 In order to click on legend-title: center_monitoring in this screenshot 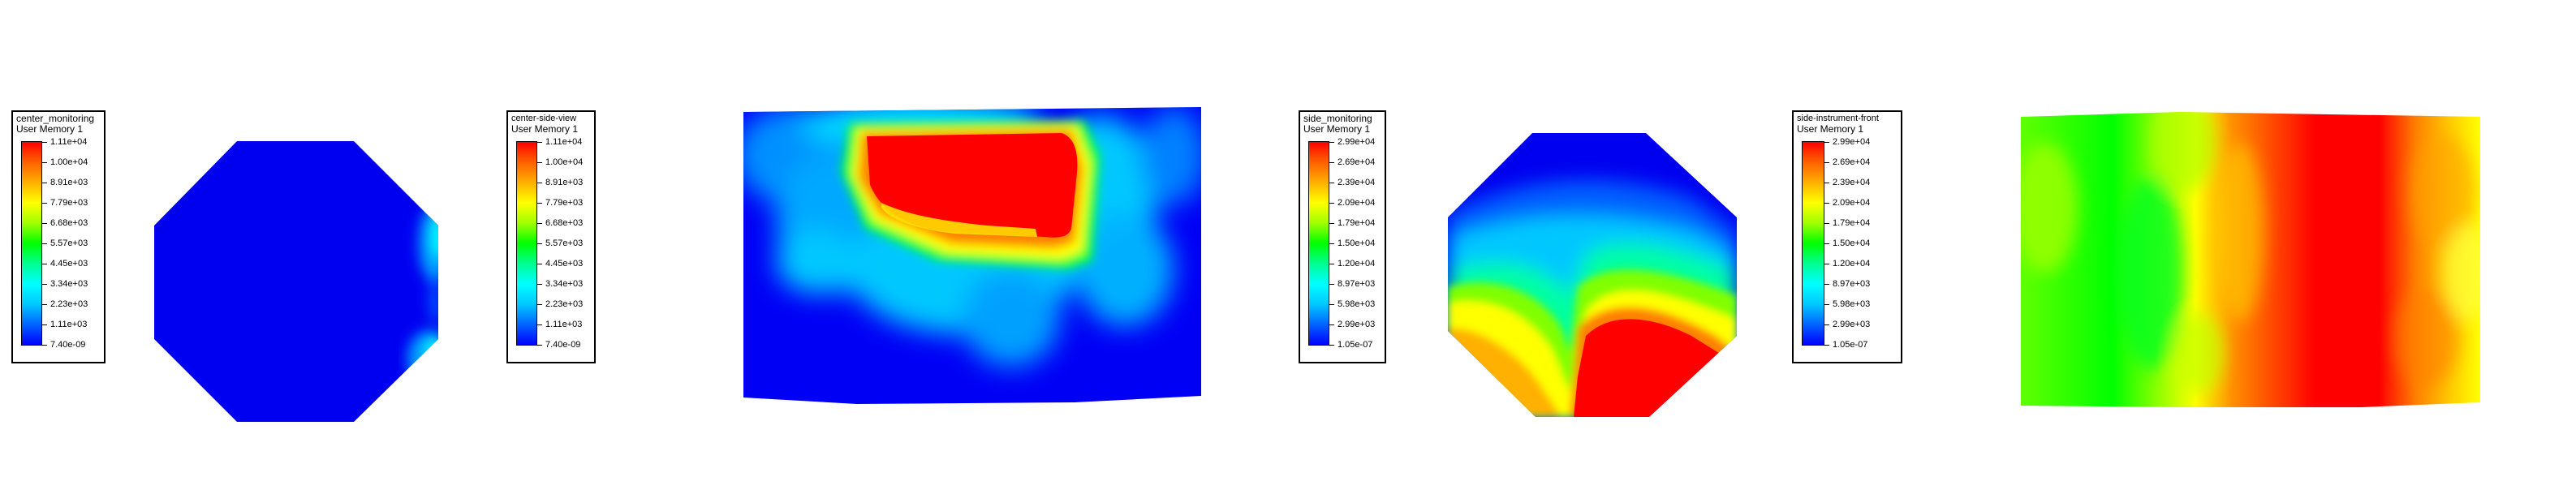, I will do `click(55, 118)`.